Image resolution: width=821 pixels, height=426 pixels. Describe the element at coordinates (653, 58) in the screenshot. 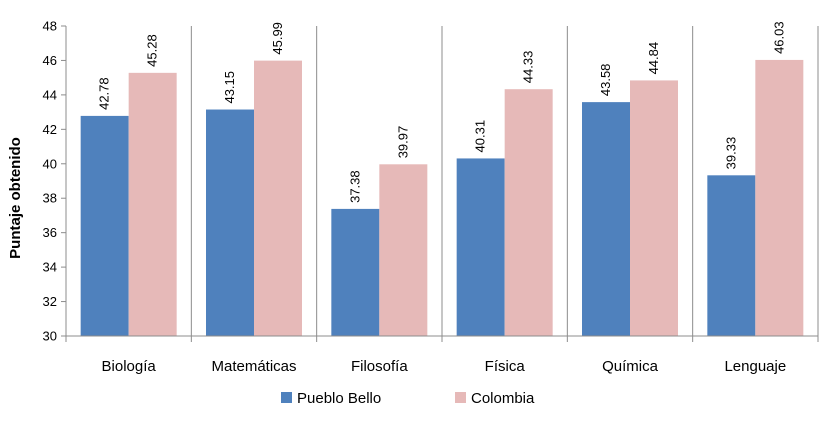

I see `data-label: 44.84` at that location.